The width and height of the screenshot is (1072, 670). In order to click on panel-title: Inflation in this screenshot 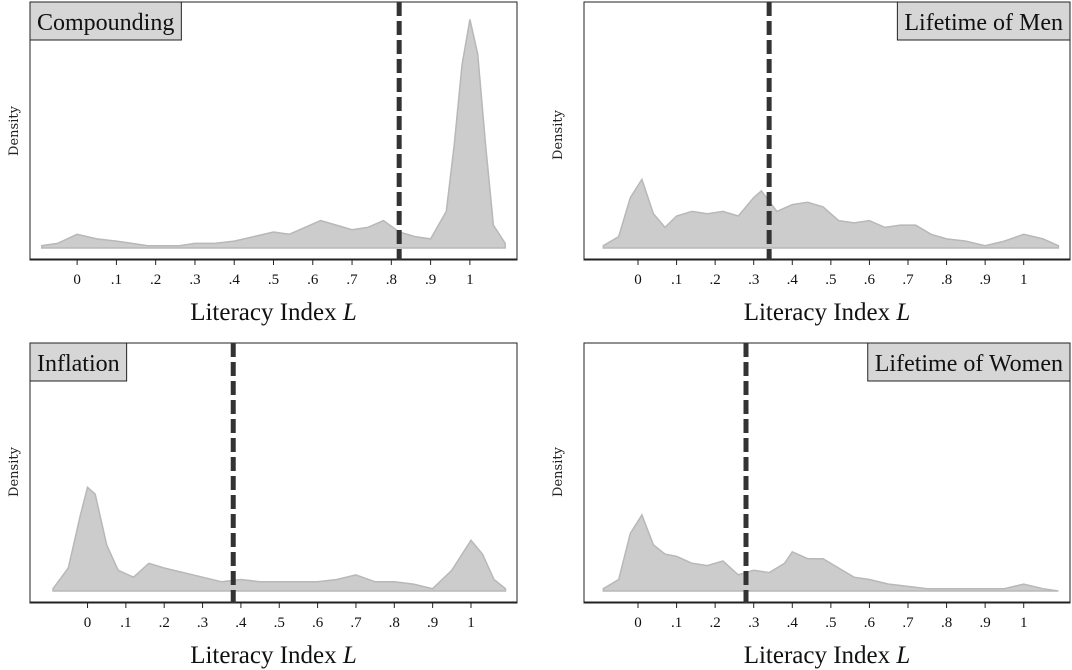, I will do `click(78, 364)`.